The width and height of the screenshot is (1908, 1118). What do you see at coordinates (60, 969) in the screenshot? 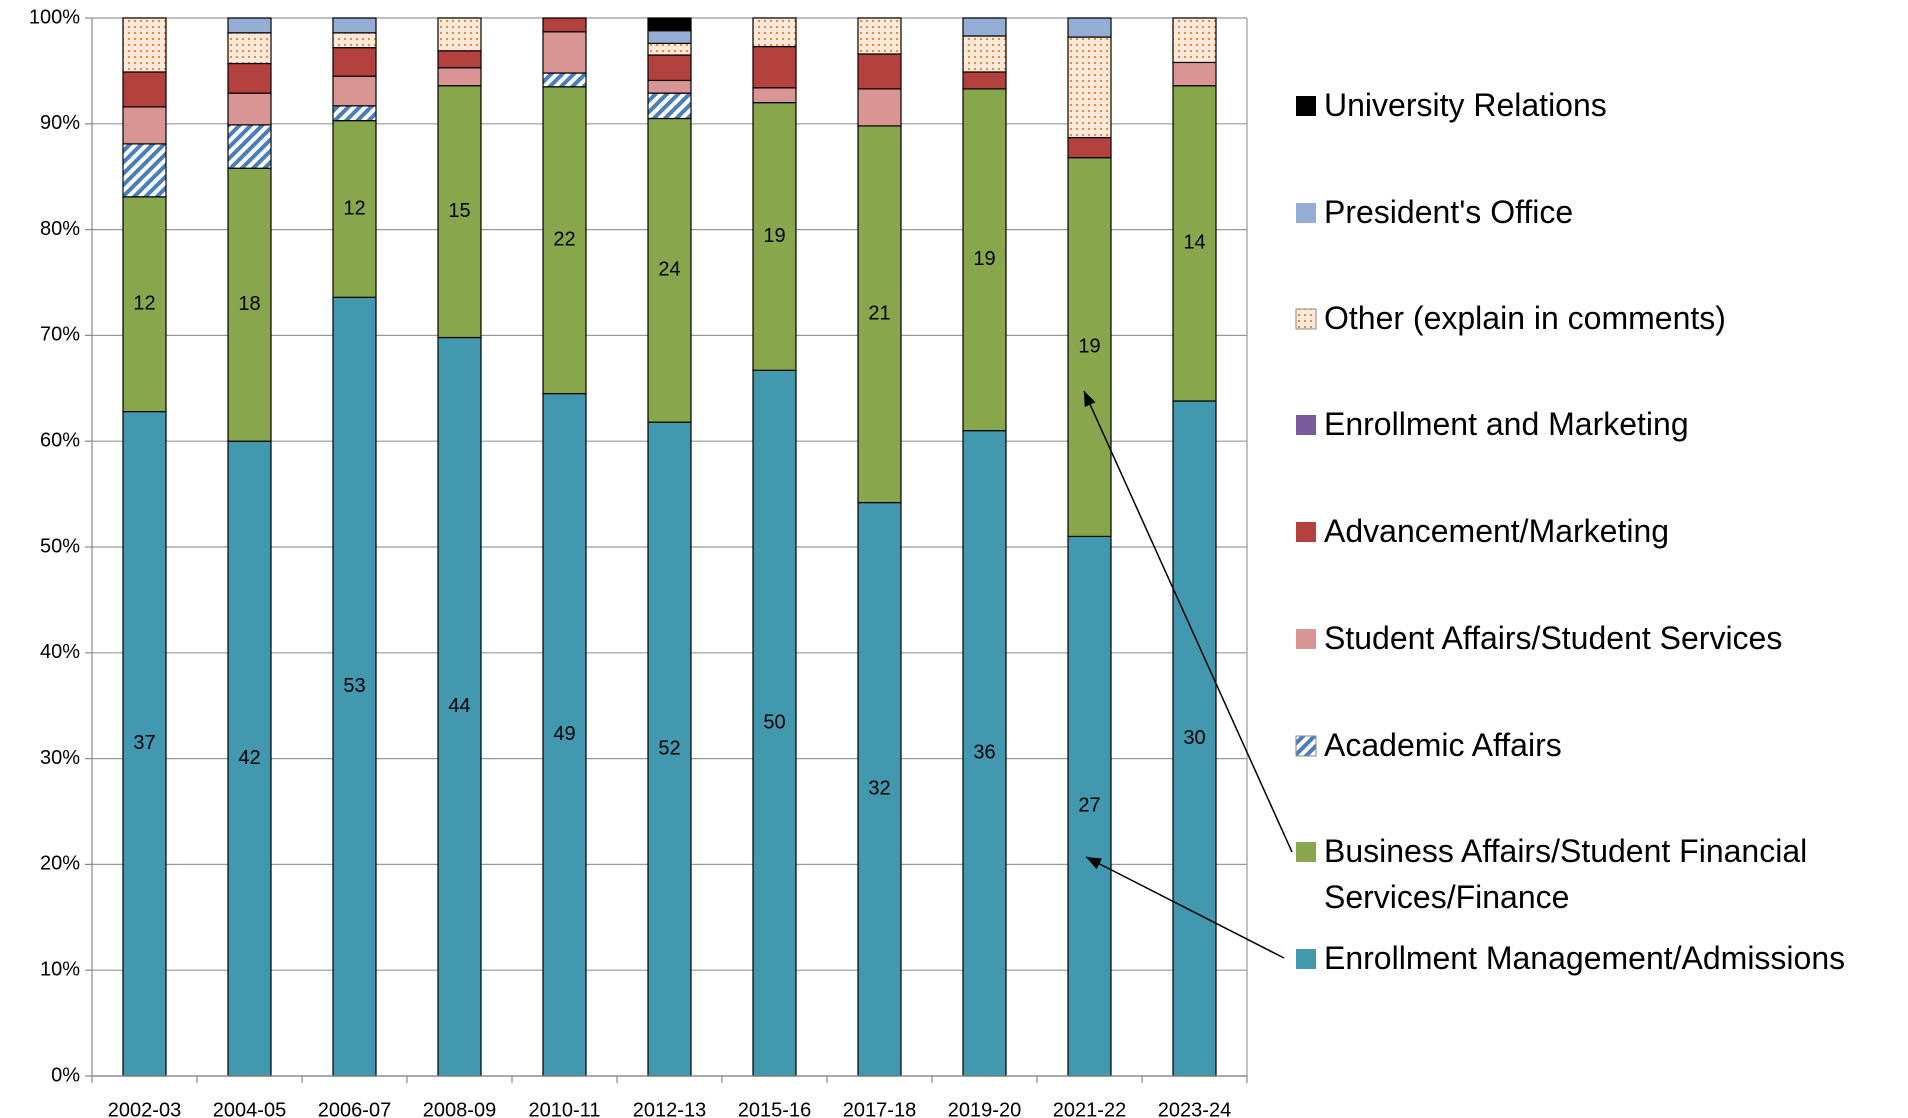
I see `y-tick-label: 10%` at bounding box center [60, 969].